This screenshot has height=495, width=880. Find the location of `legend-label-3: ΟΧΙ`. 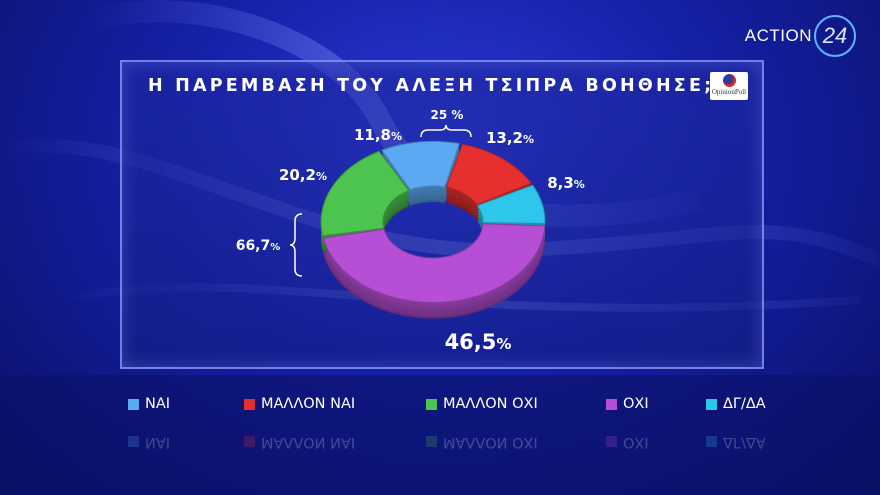

legend-label-3: ΟΧΙ is located at coordinates (636, 404).